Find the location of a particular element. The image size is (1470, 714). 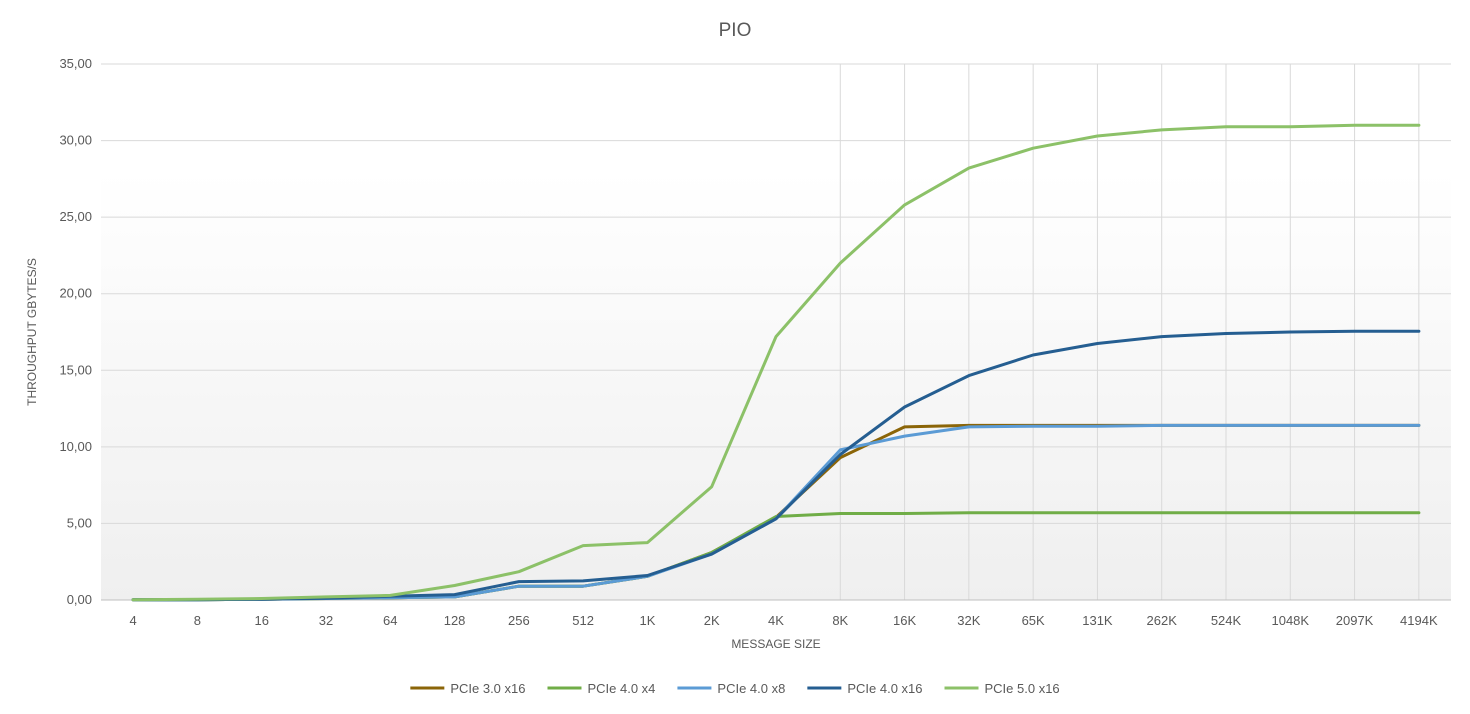

legend-label: PCIe 4.0 x4 is located at coordinates (621, 688).